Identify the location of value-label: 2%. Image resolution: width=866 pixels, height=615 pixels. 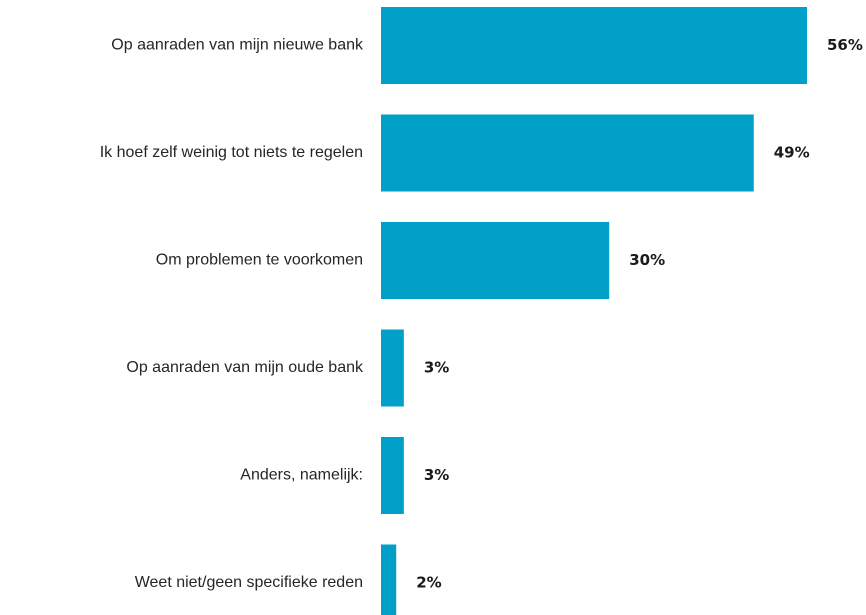
(428, 583).